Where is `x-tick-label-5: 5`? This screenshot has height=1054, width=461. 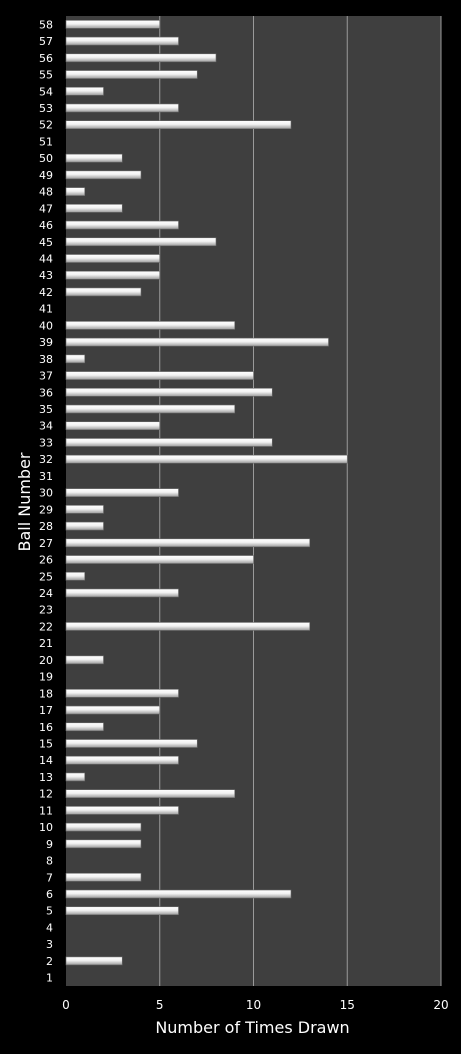 x-tick-label-5: 5 is located at coordinates (160, 1005).